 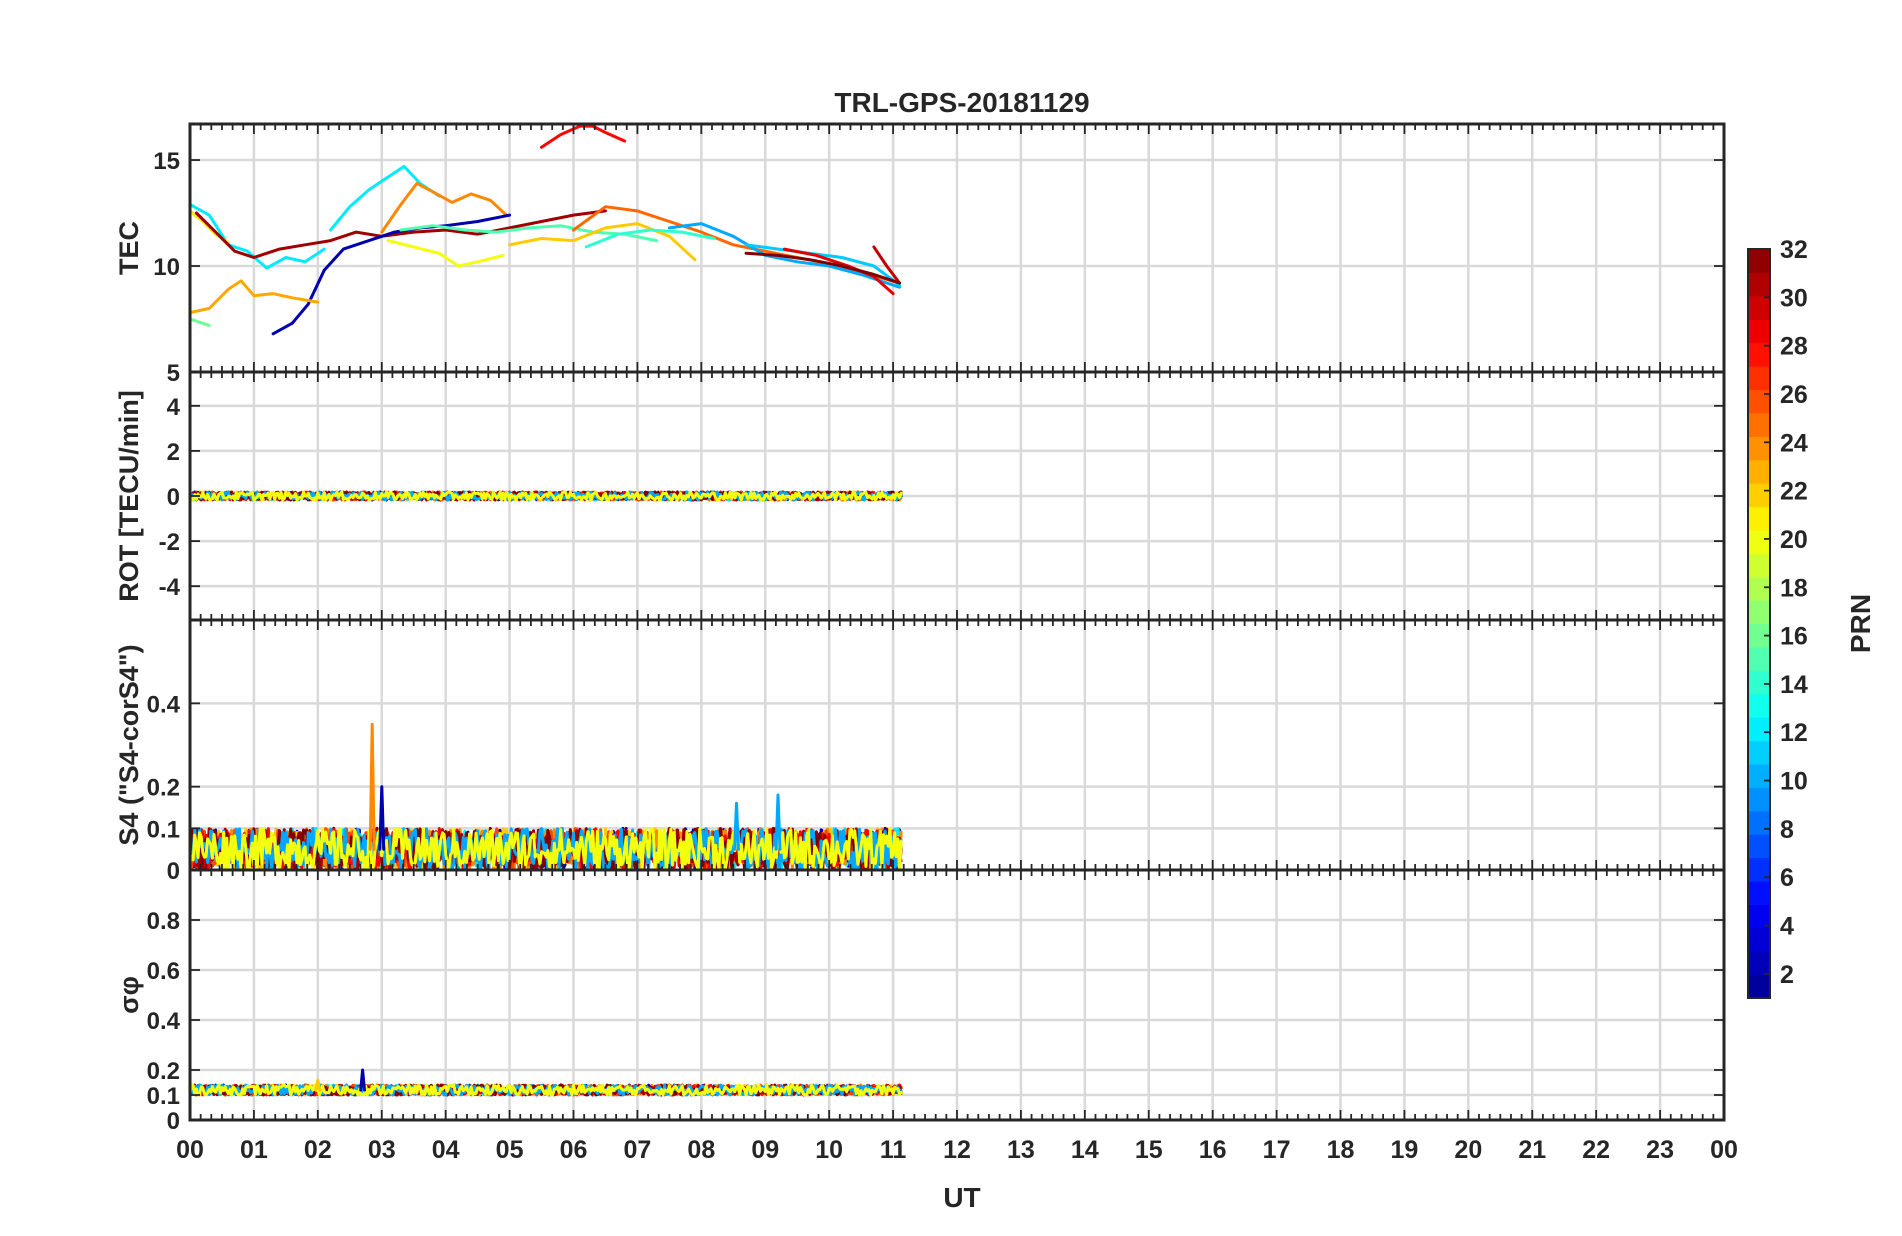 I want to click on traces-tec, so click(x=544, y=230).